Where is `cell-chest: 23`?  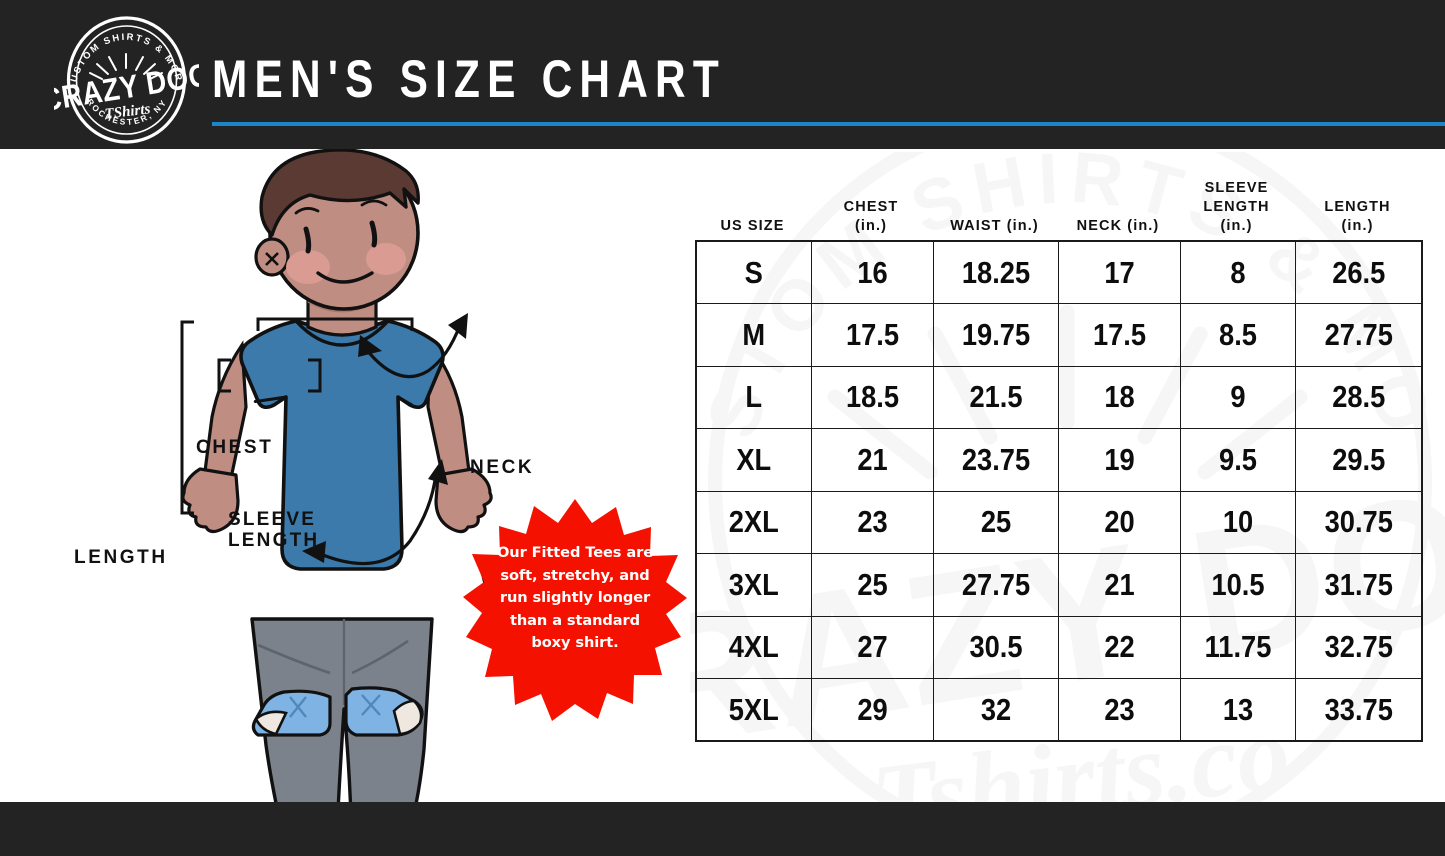
cell-chest: 23 is located at coordinates (872, 522).